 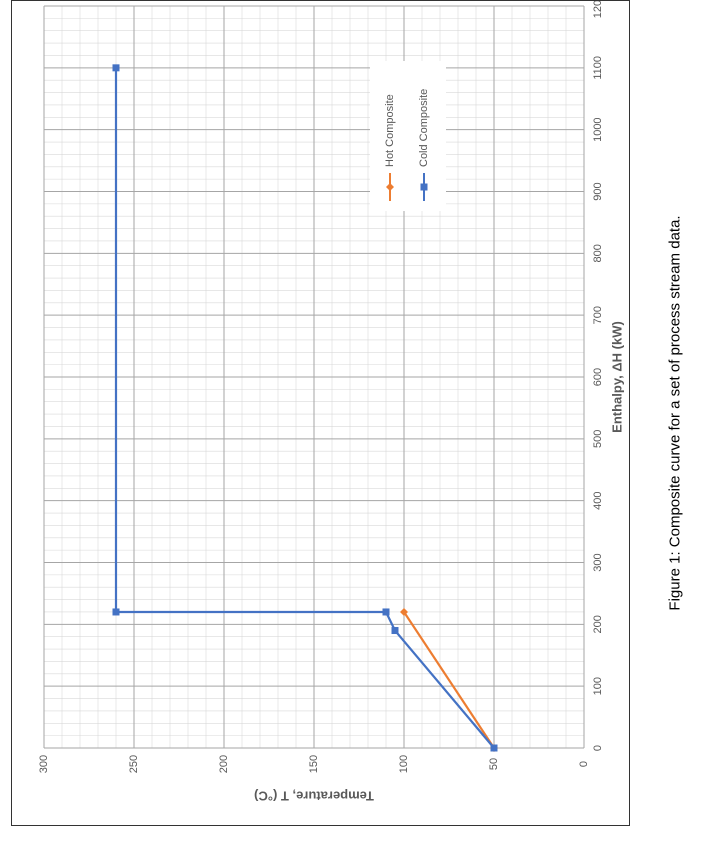 What do you see at coordinates (314, 796) in the screenshot?
I see `y-axis-title: Temperature, T (°C)` at bounding box center [314, 796].